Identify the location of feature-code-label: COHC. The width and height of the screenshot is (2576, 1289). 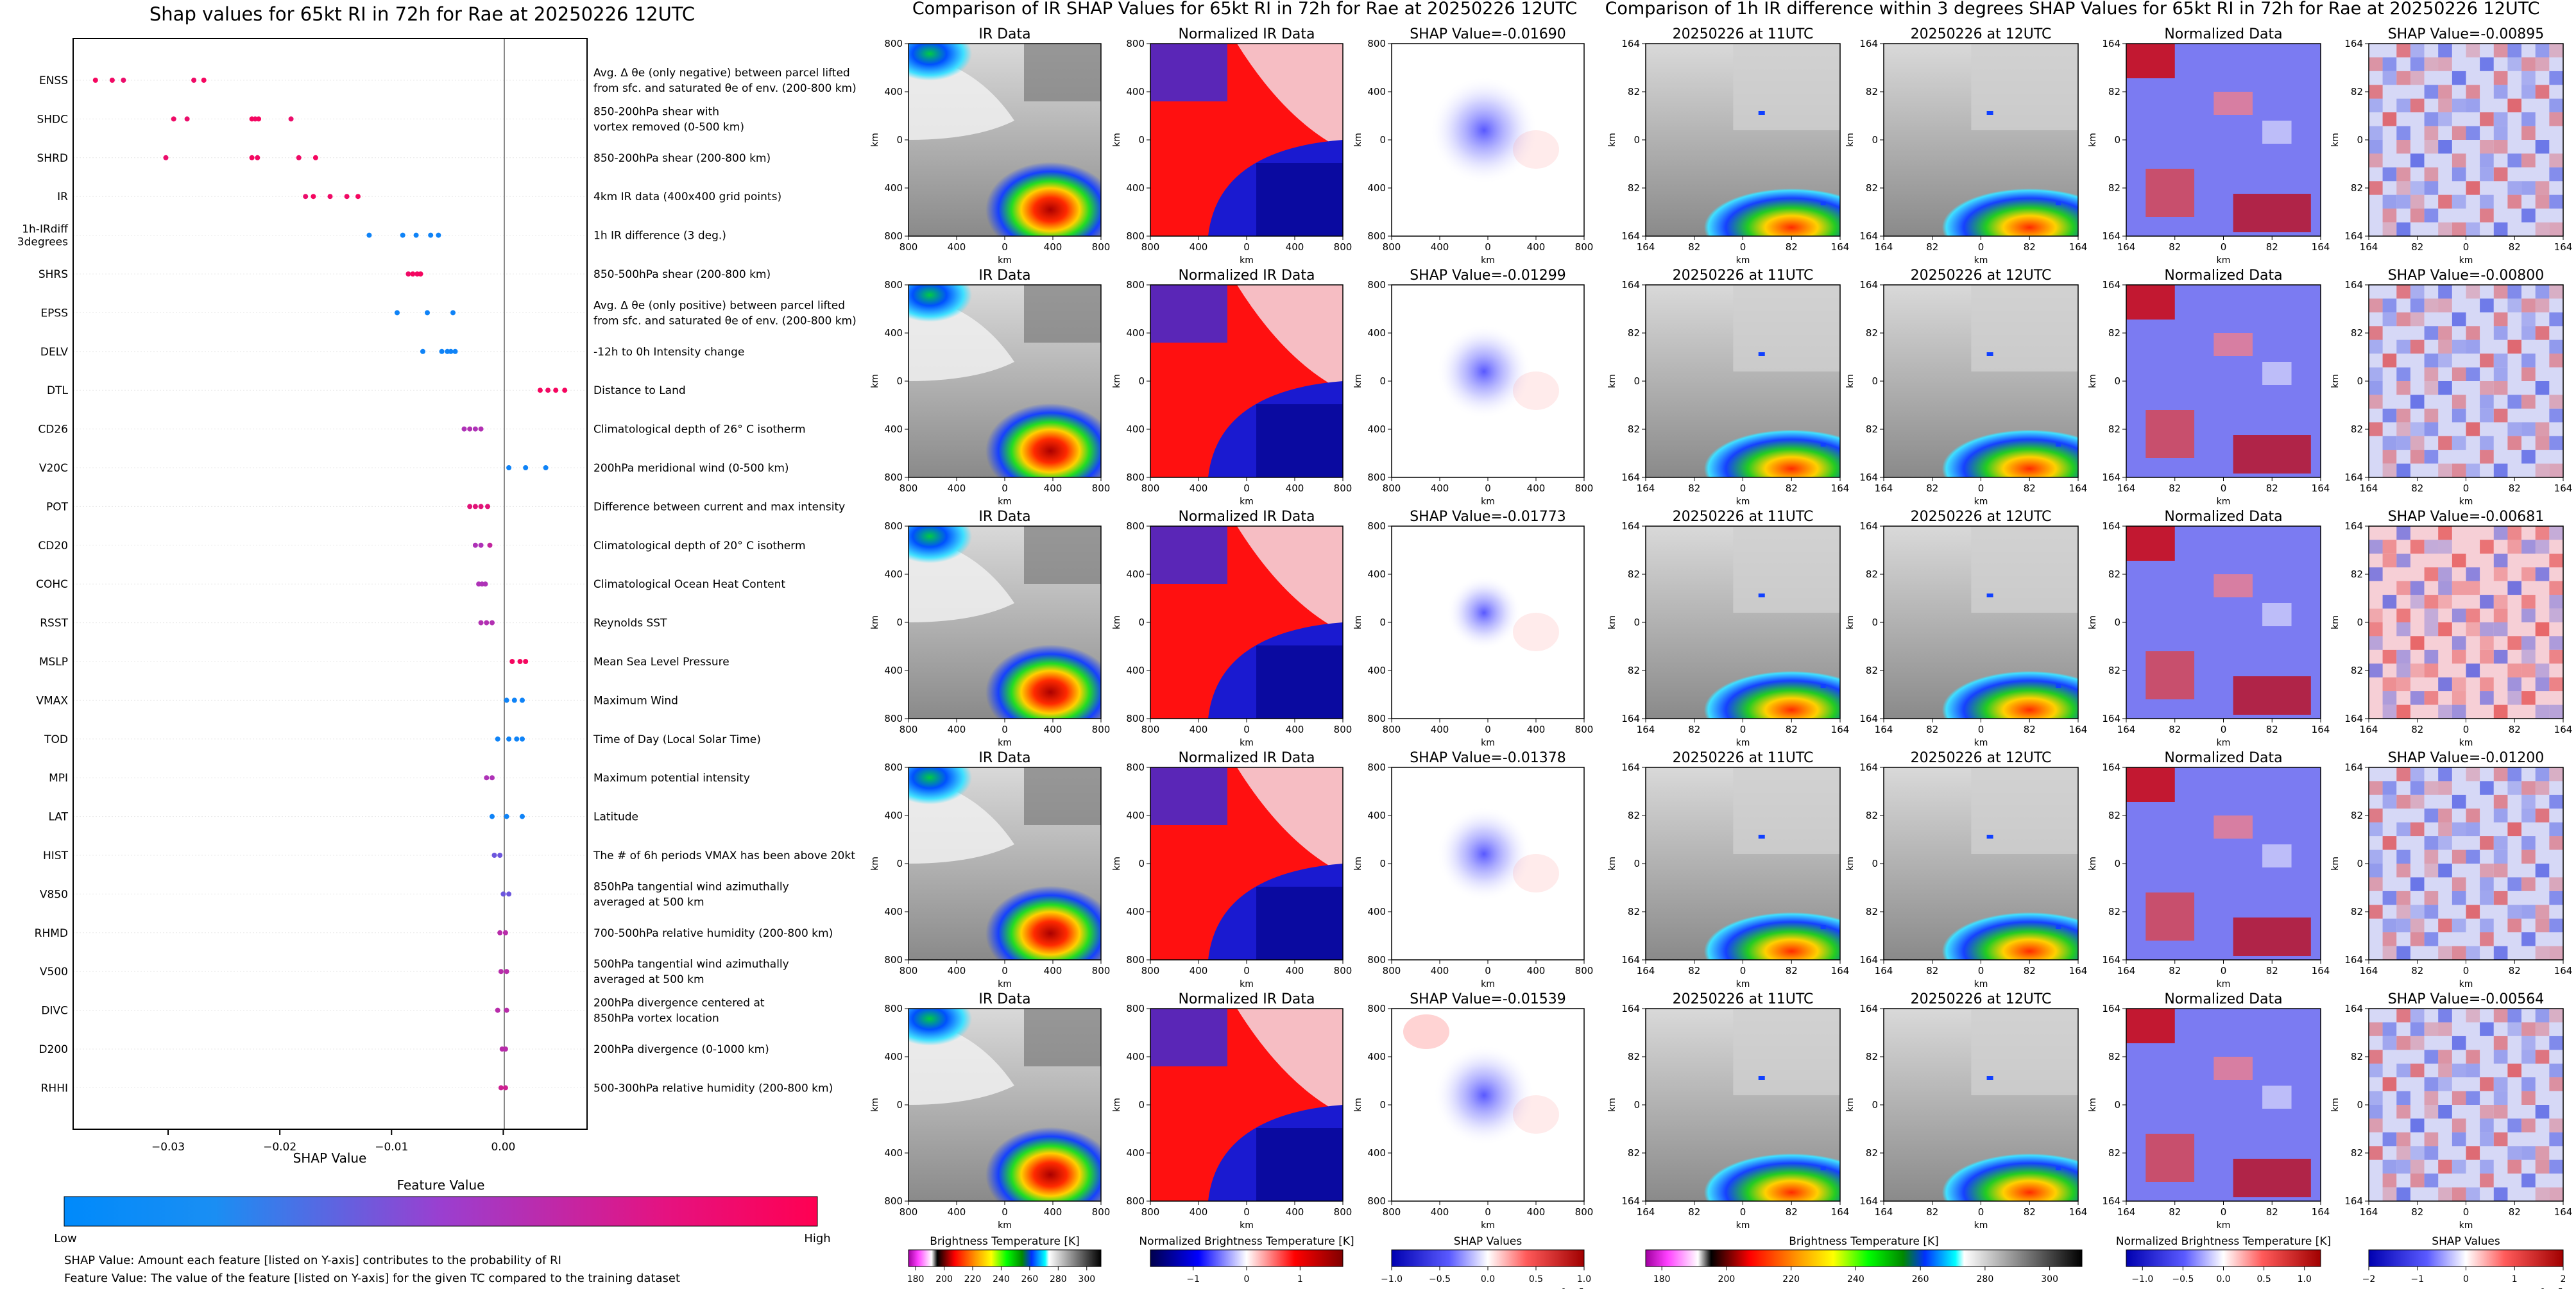
(52, 584).